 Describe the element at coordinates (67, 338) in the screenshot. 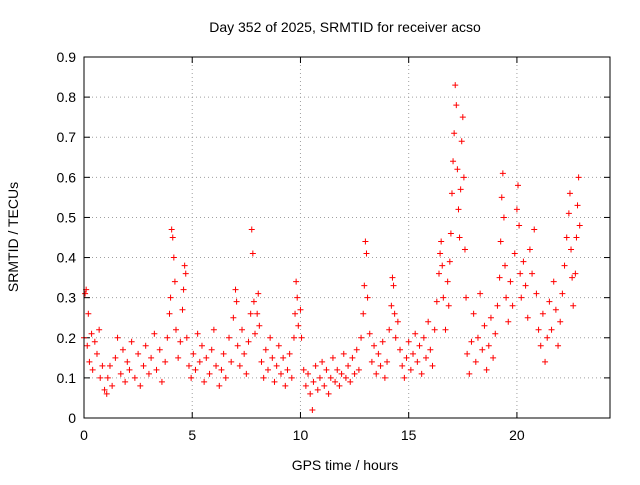

I see `y-tick-label: 0.2` at that location.